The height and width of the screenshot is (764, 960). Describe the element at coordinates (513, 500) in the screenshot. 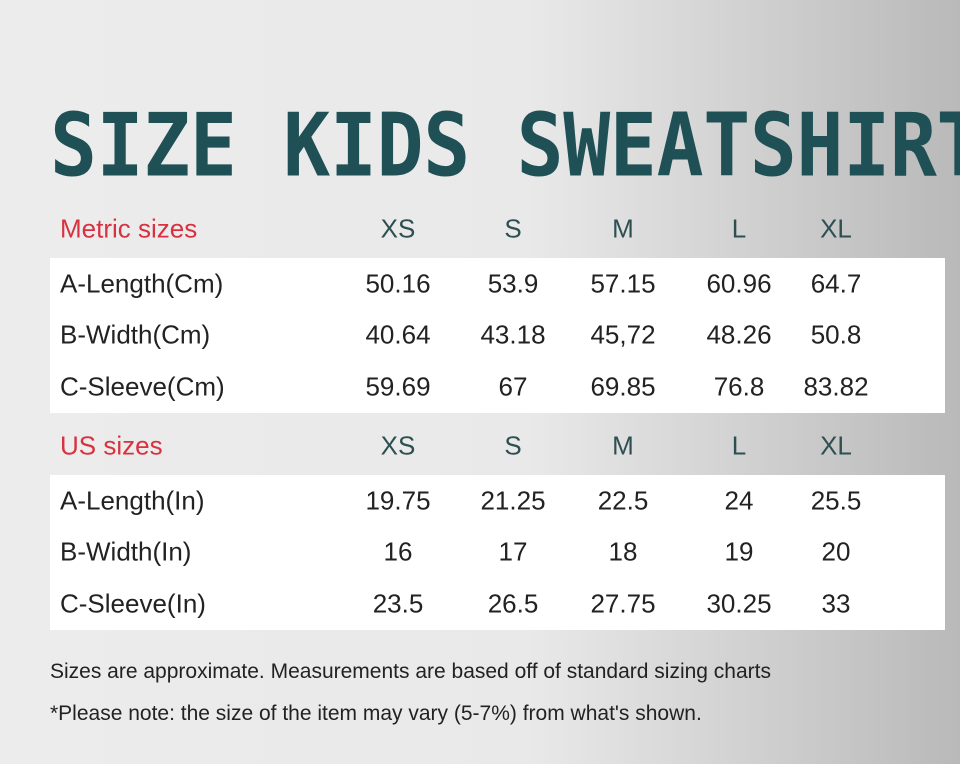

I see `table-cell: 21.25` at that location.